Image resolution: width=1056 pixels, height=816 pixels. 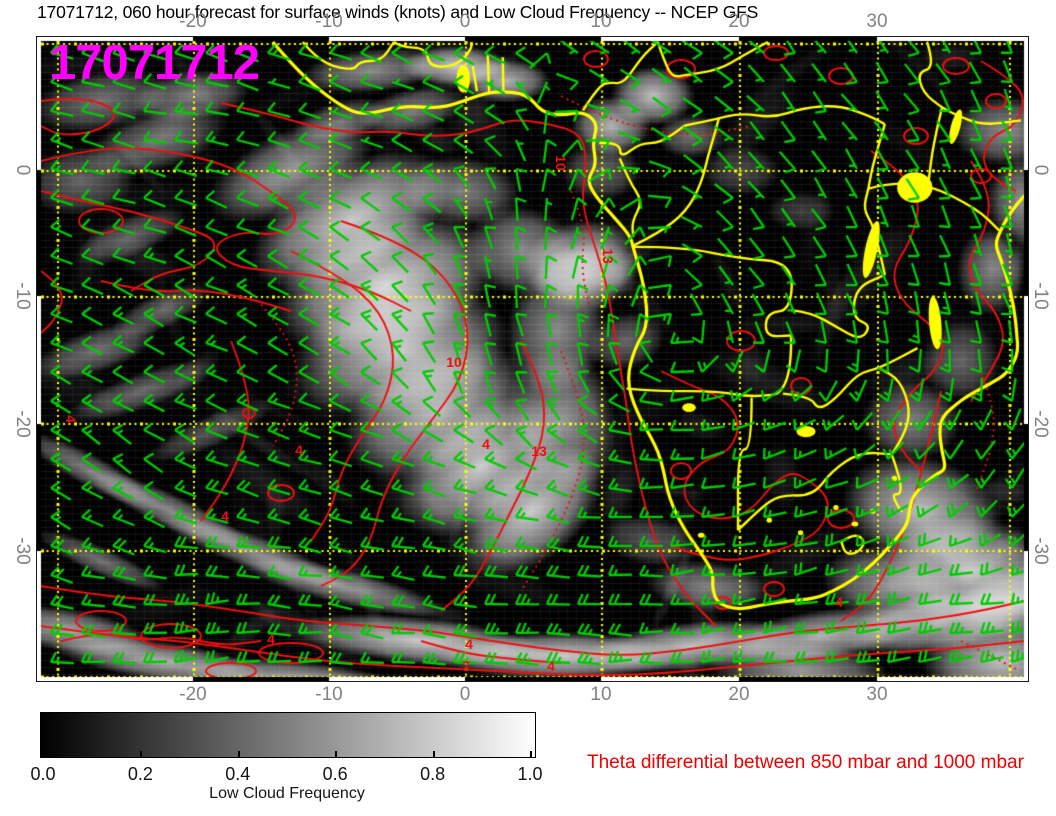 What do you see at coordinates (465, 694) in the screenshot?
I see `lon-tick-bottom: 0` at bounding box center [465, 694].